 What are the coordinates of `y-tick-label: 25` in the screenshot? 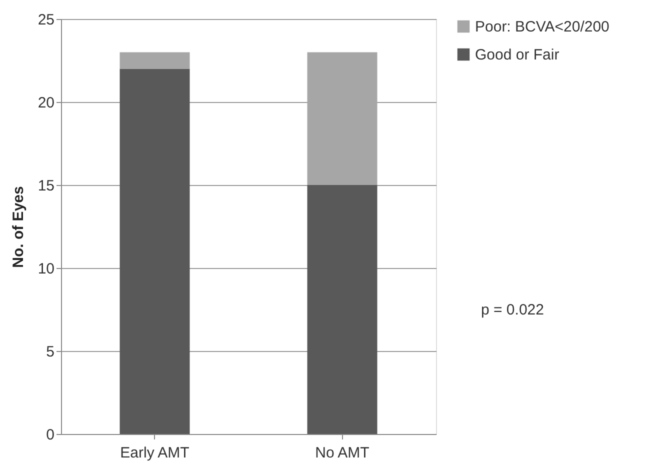 It's located at (46, 20).